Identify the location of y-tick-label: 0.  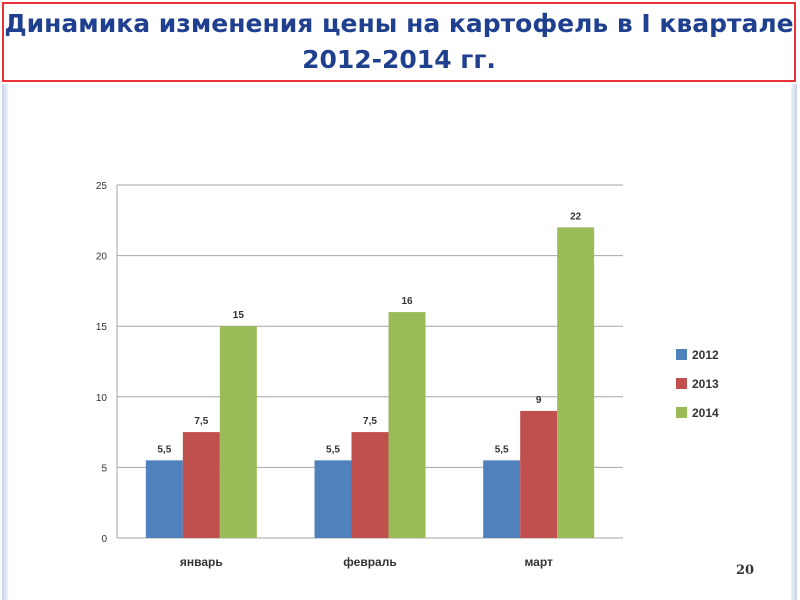
(104, 539).